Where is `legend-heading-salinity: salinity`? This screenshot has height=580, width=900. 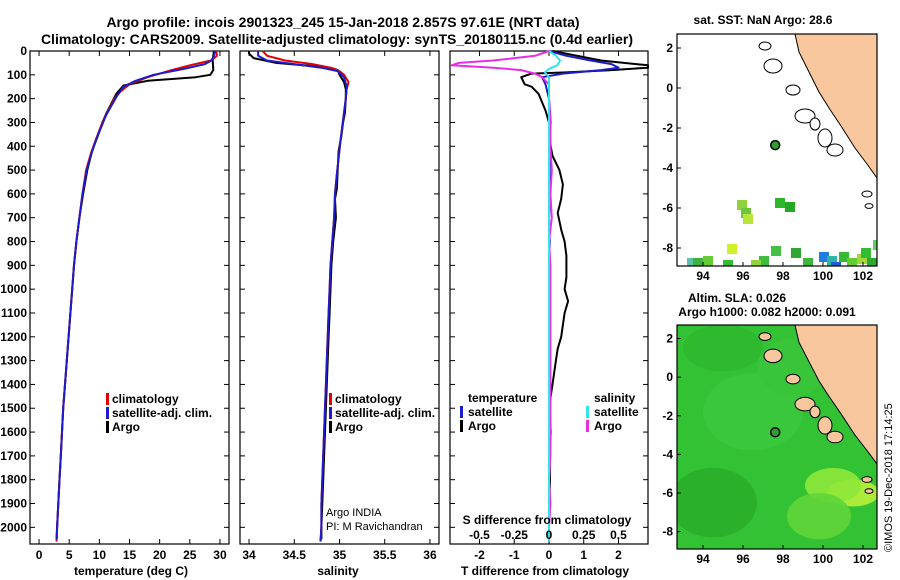
legend-heading-salinity: salinity is located at coordinates (615, 398).